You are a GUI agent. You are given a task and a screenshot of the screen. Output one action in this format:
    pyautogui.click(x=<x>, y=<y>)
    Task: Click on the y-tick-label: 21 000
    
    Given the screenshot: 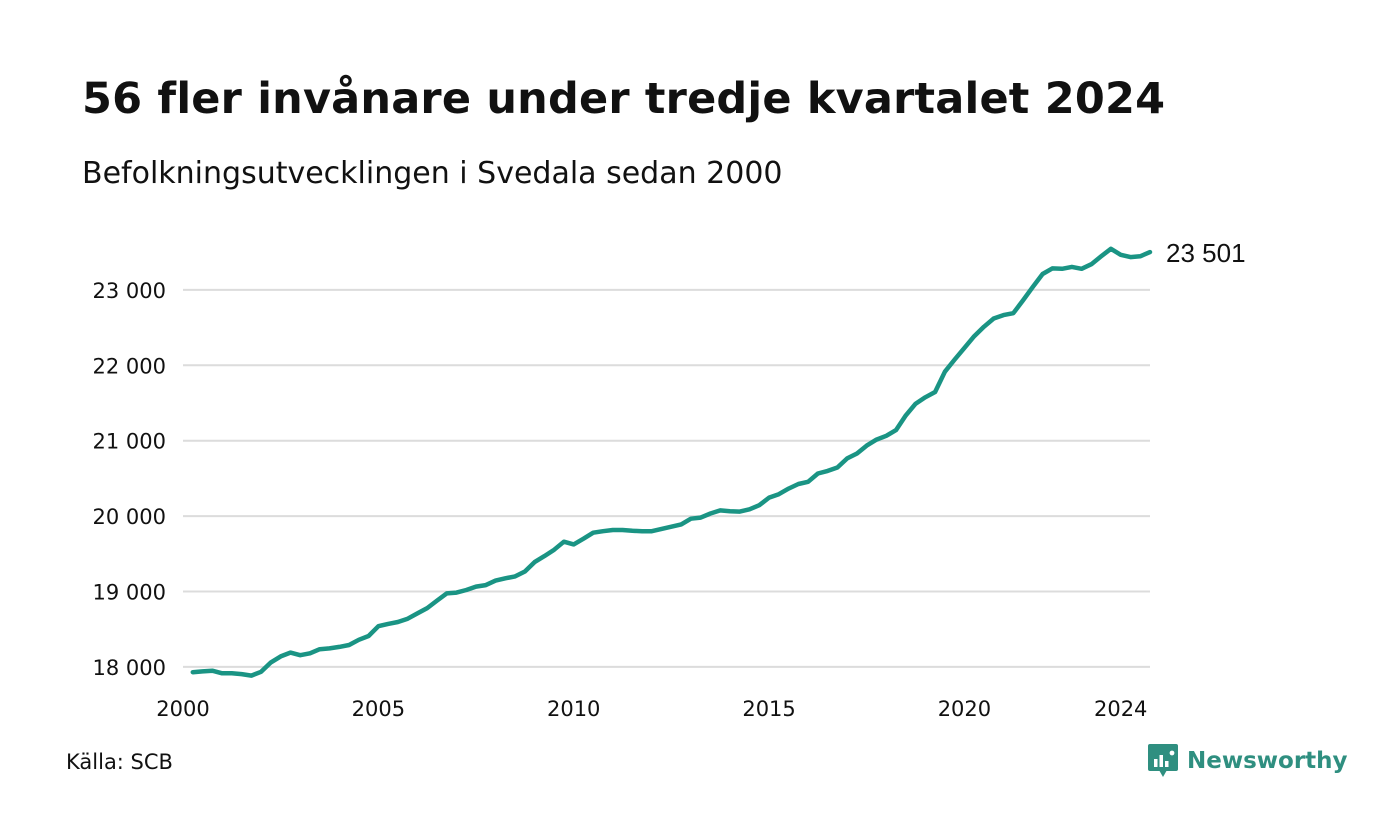 What is the action you would take?
    pyautogui.click(x=129, y=442)
    